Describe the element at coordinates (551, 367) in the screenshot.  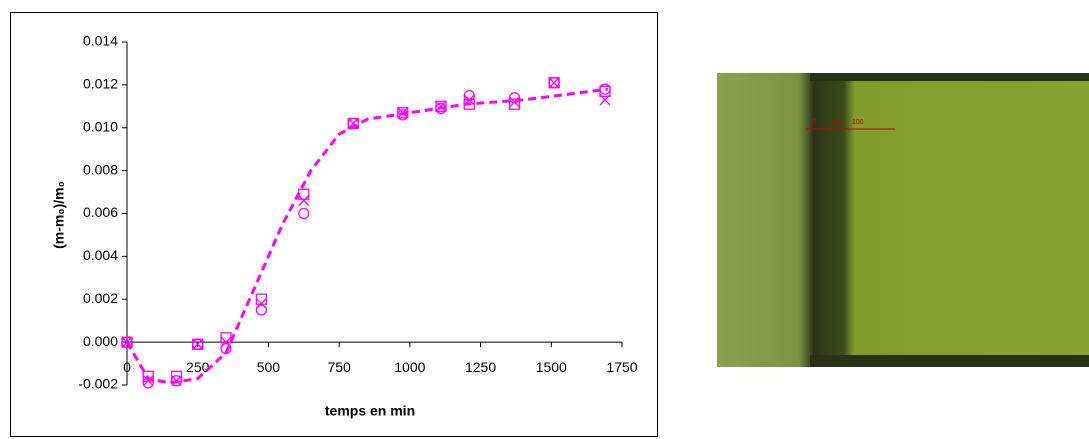
I see `x-tick-label: 1500` at that location.